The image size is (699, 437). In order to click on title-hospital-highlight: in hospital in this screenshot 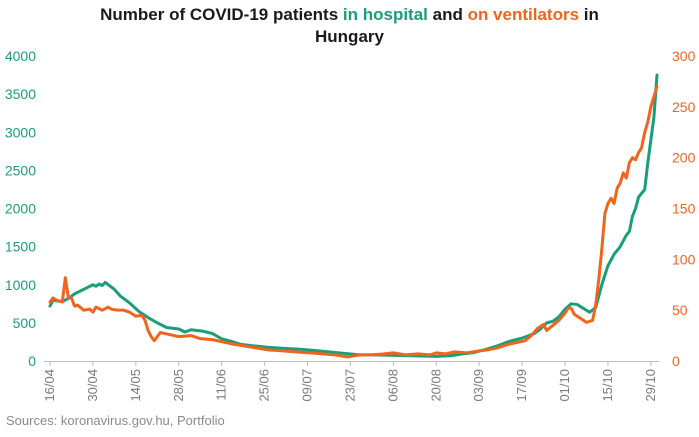, I will do `click(385, 14)`.